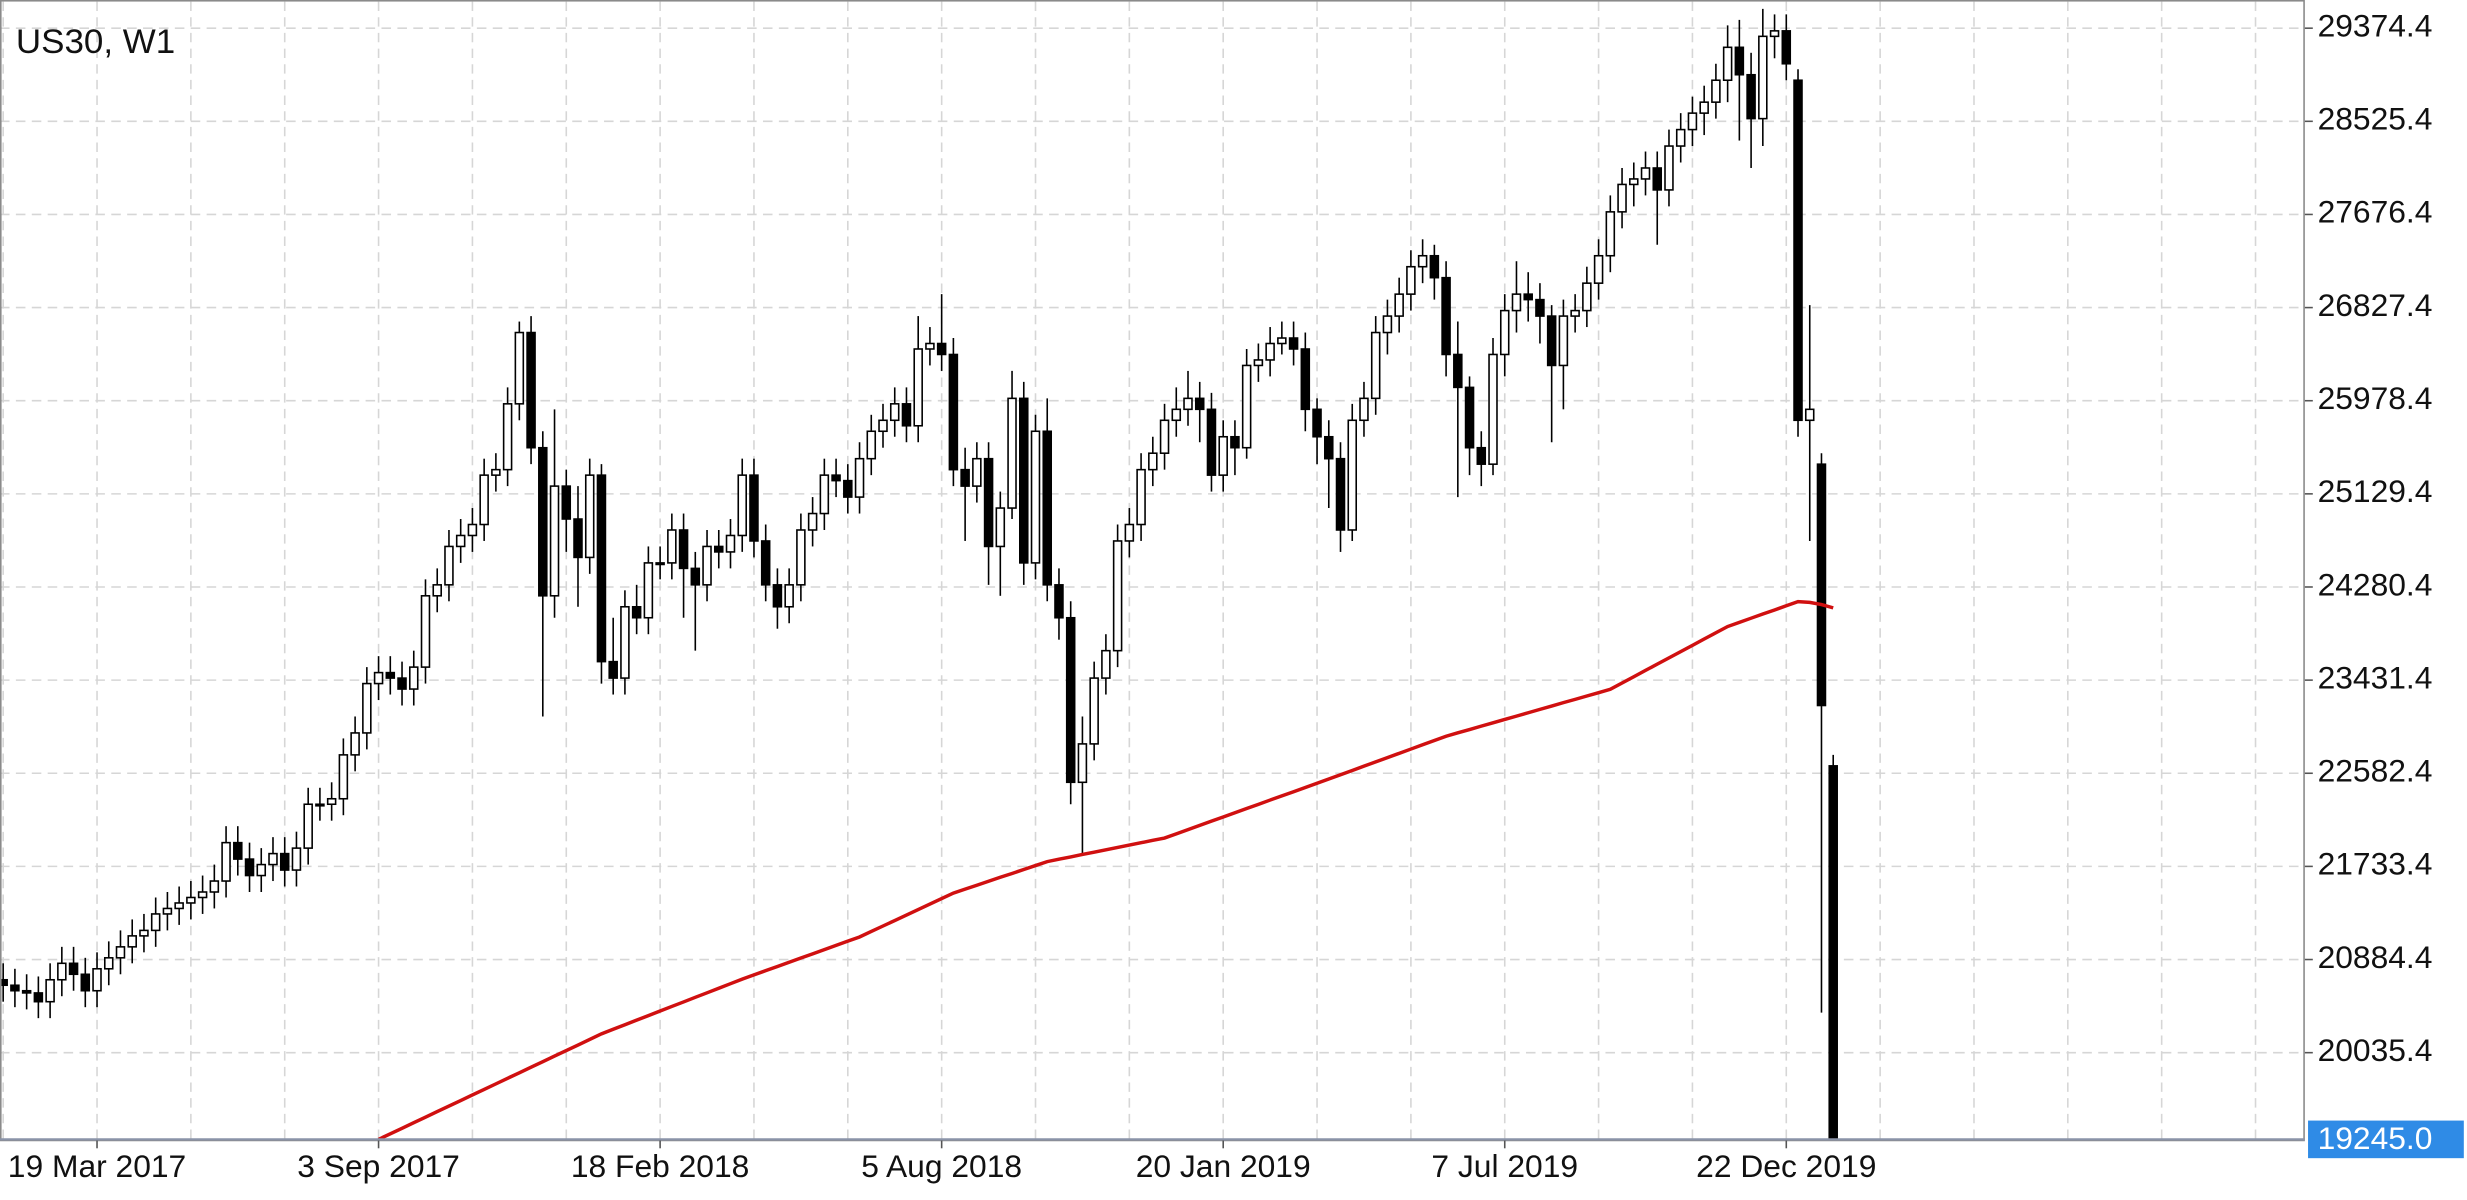 Image resolution: width=2467 pixels, height=1200 pixels. What do you see at coordinates (1223, 1166) in the screenshot?
I see `x-tick-label: 20 Jan 2019` at bounding box center [1223, 1166].